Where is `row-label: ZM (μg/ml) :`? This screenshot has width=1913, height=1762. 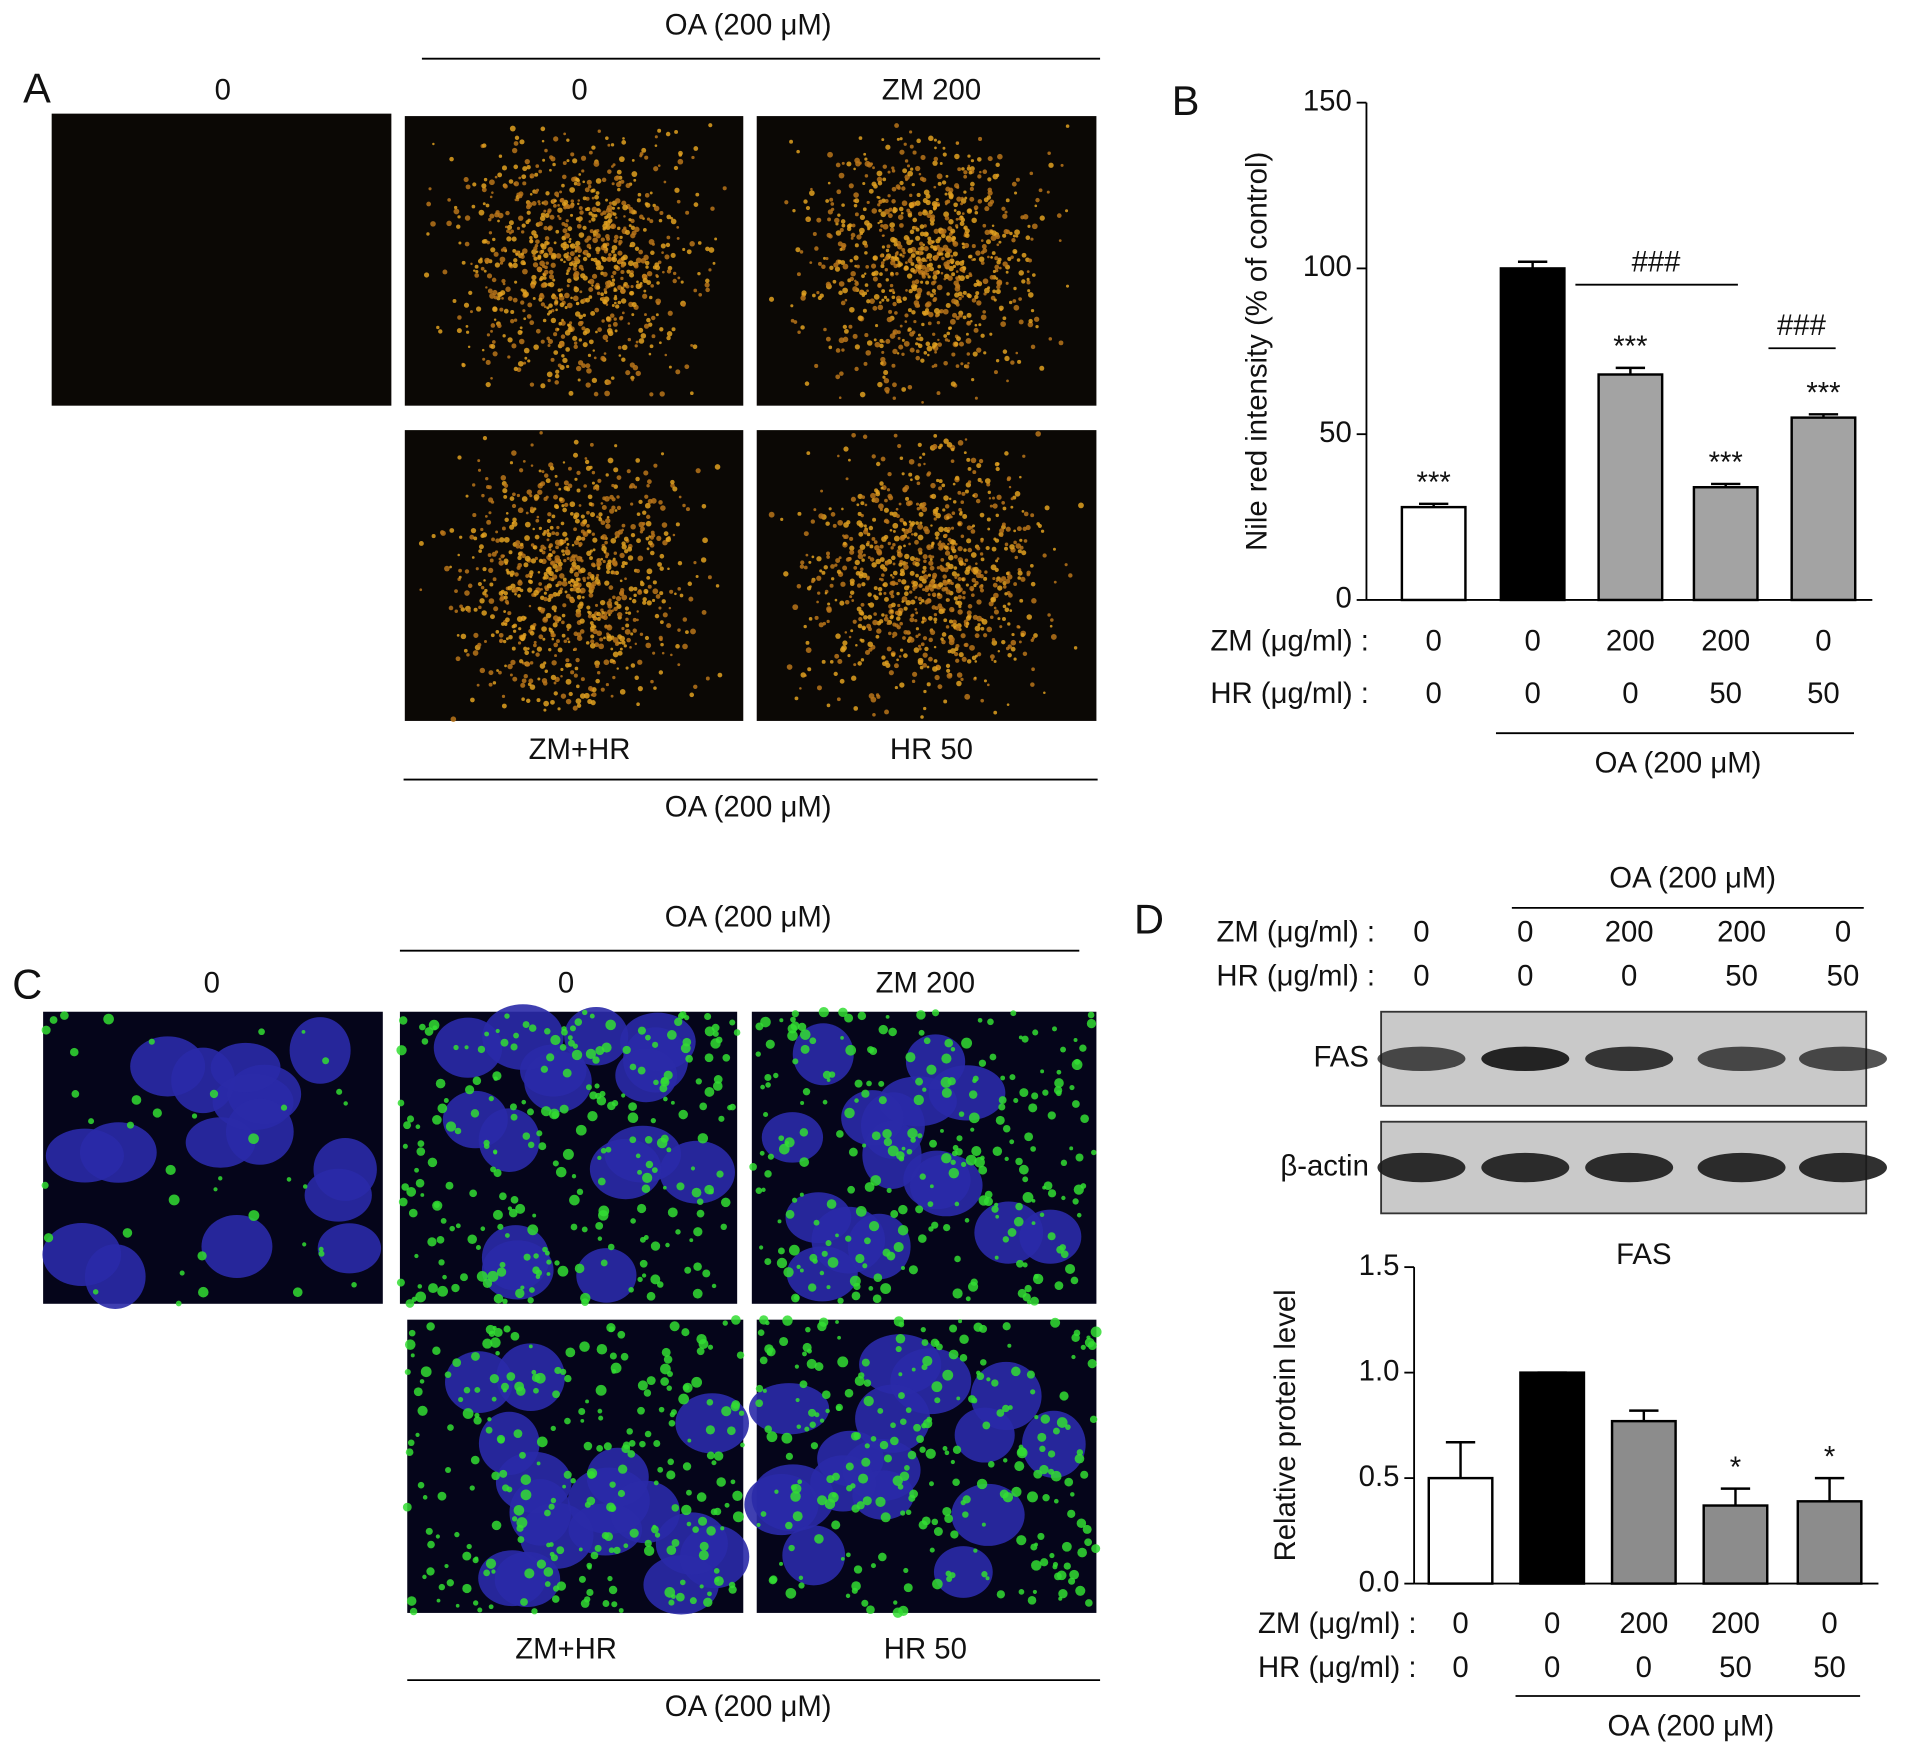 row-label: ZM (μg/ml) : is located at coordinates (1289, 640).